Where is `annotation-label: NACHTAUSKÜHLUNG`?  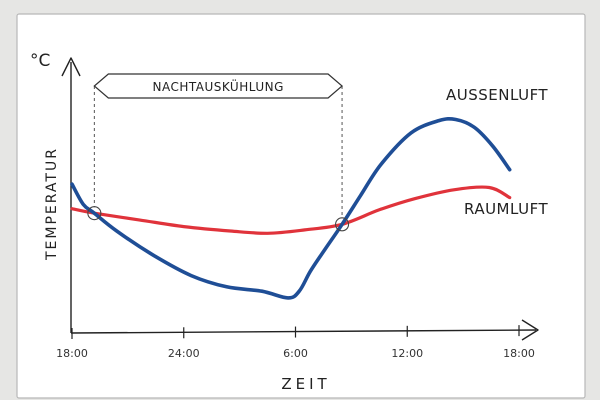
annotation-label: NACHTAUSKÜHLUNG is located at coordinates (218, 86).